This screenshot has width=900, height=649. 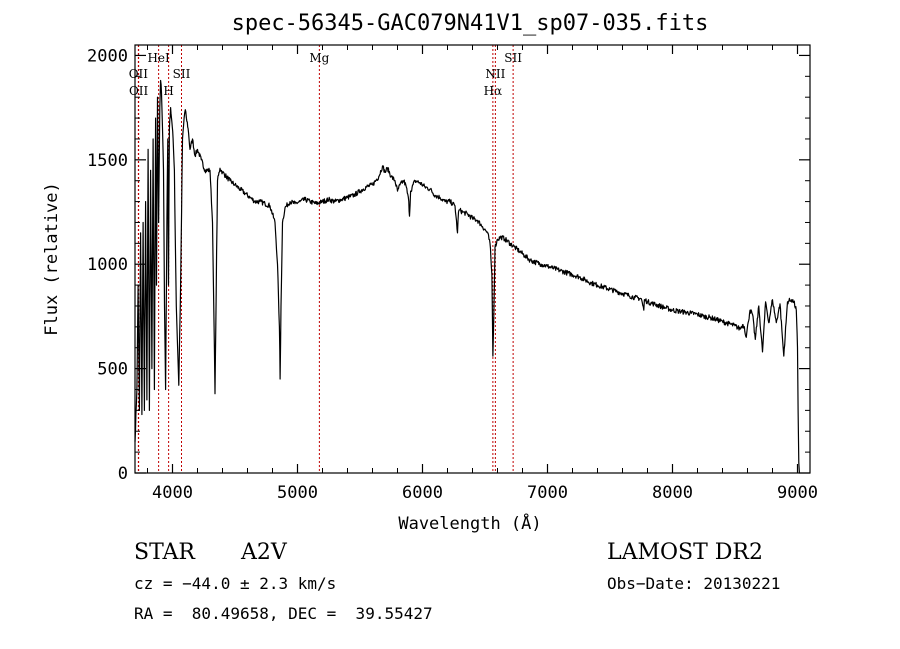 I want to click on coordinates: RA = 80.49658, DEC = 39.55427, so click(x=283, y=613).